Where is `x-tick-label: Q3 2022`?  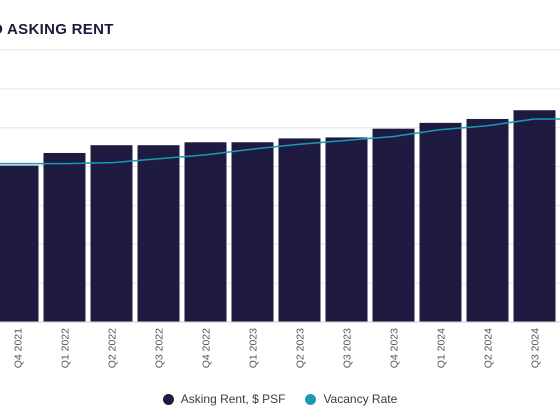 x-tick-label: Q3 2022 is located at coordinates (160, 348).